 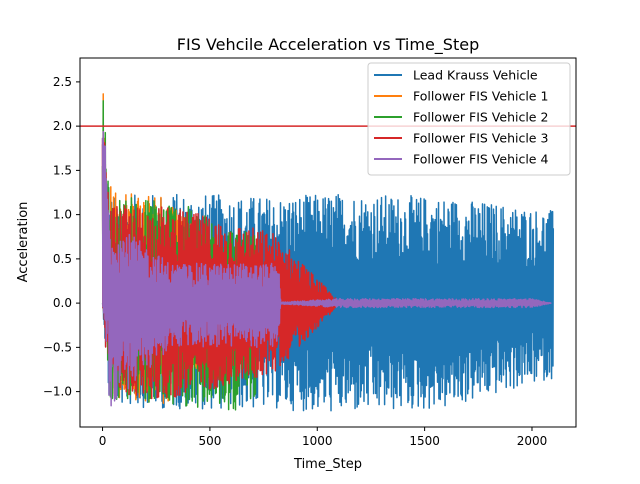 I want to click on y-tick-label: −1.0, so click(x=57, y=392).